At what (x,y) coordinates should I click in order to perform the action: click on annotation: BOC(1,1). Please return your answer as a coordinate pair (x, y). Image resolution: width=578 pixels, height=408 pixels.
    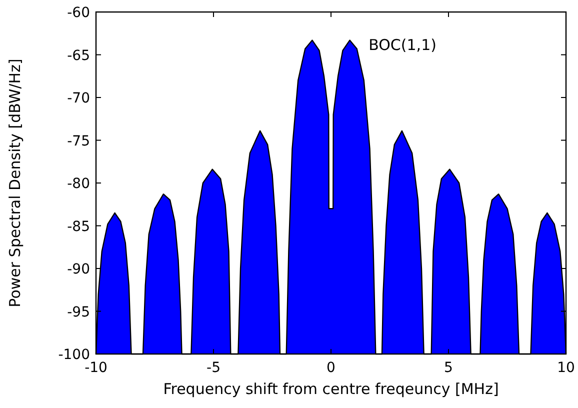
    Looking at the image, I should click on (402, 45).